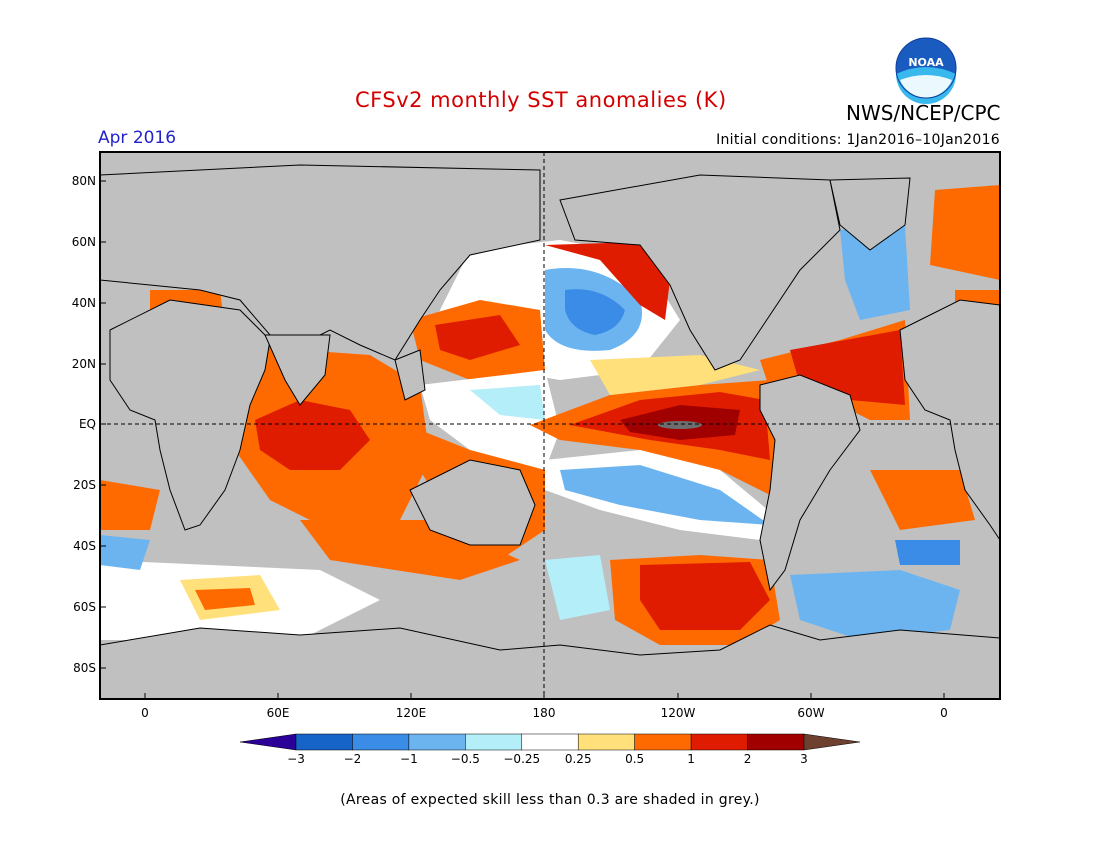 Image resolution: width=1100 pixels, height=850 pixels. Describe the element at coordinates (550, 661) in the screenshot. I see `land-antarctica` at that location.